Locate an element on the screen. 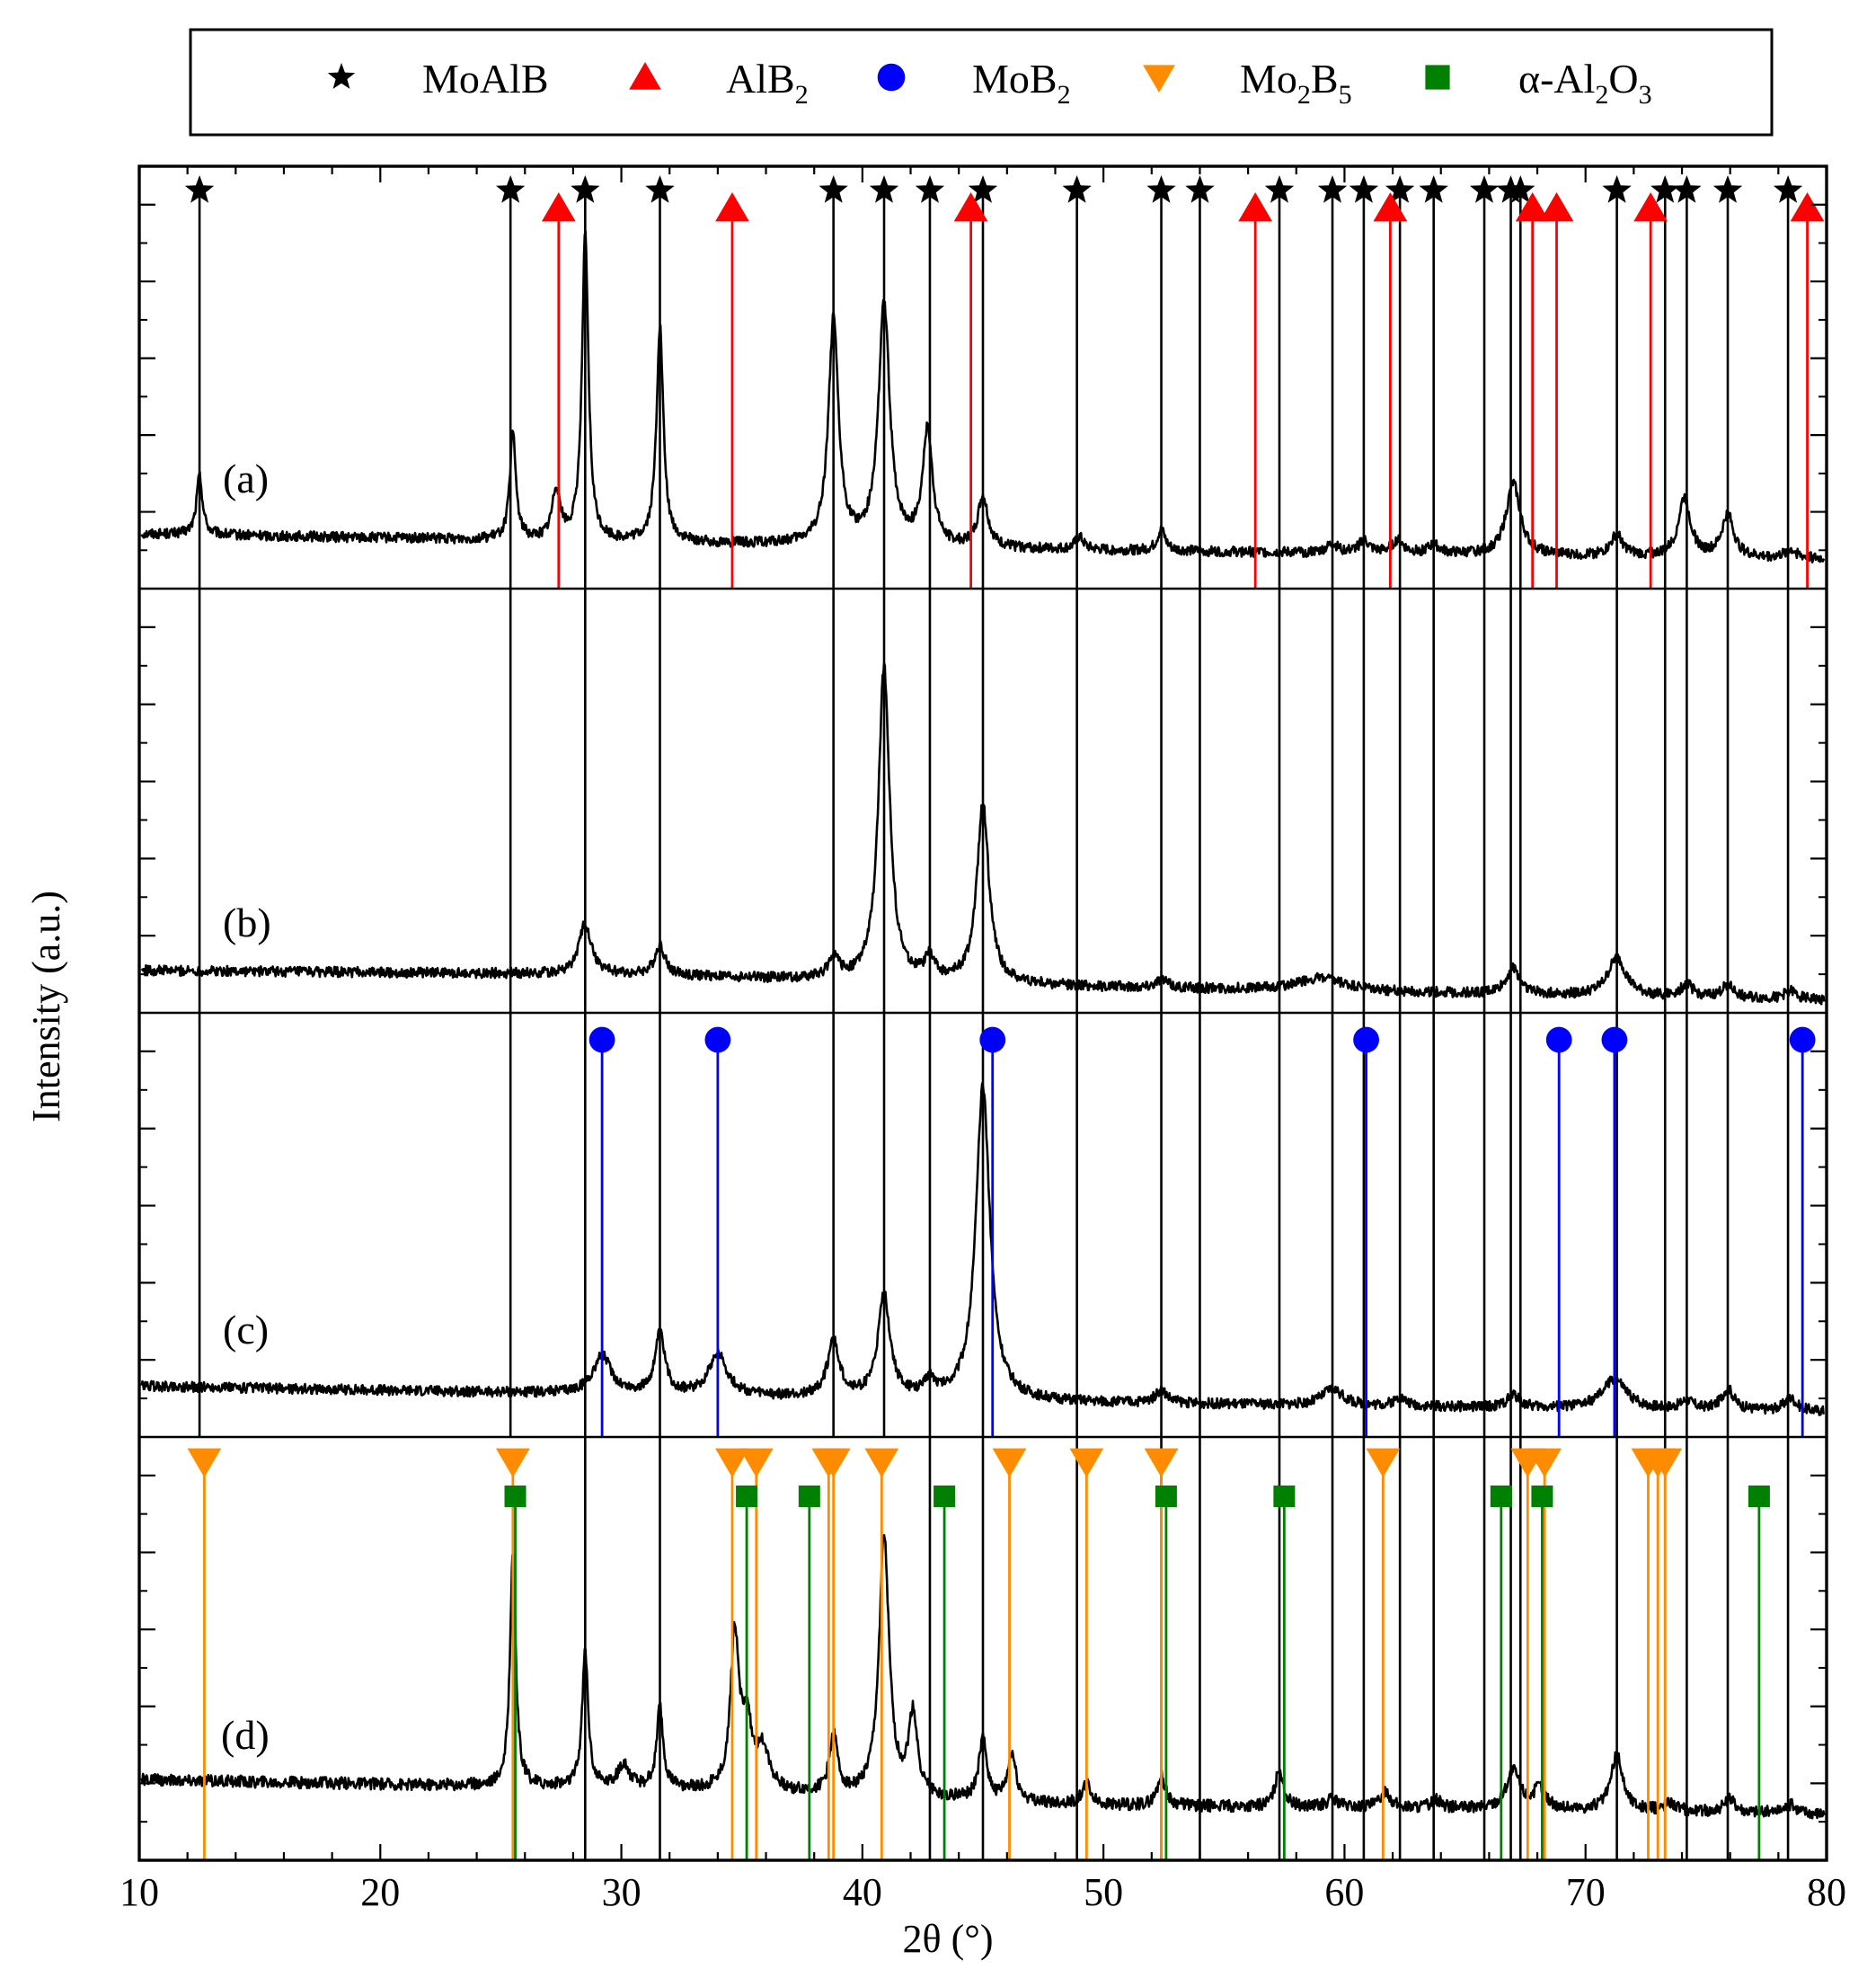 The width and height of the screenshot is (1876, 1978). legend-box is located at coordinates (982, 82).